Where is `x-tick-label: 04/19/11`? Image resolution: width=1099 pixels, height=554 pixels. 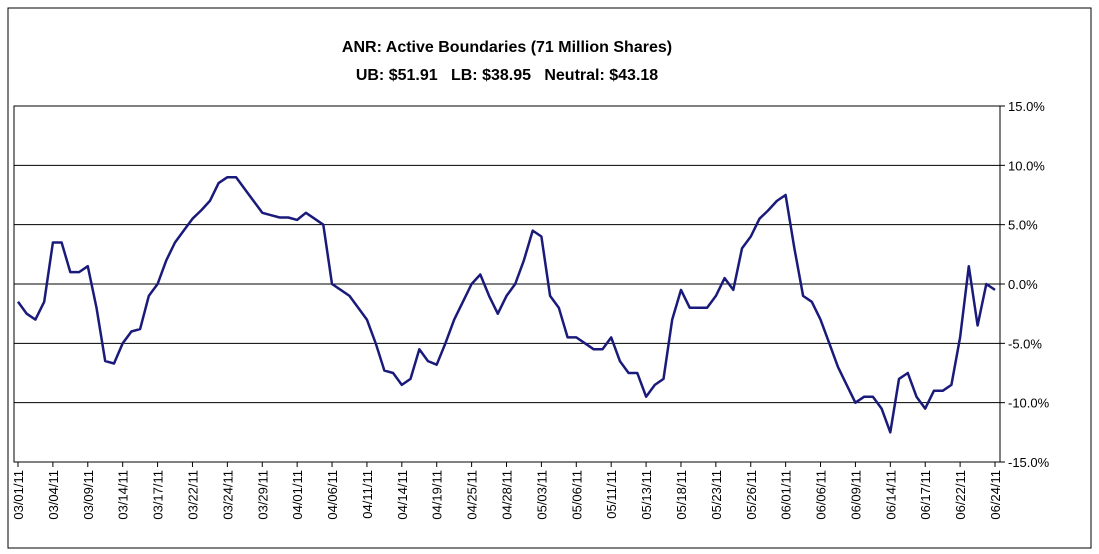
x-tick-label: 04/19/11 is located at coordinates (437, 495).